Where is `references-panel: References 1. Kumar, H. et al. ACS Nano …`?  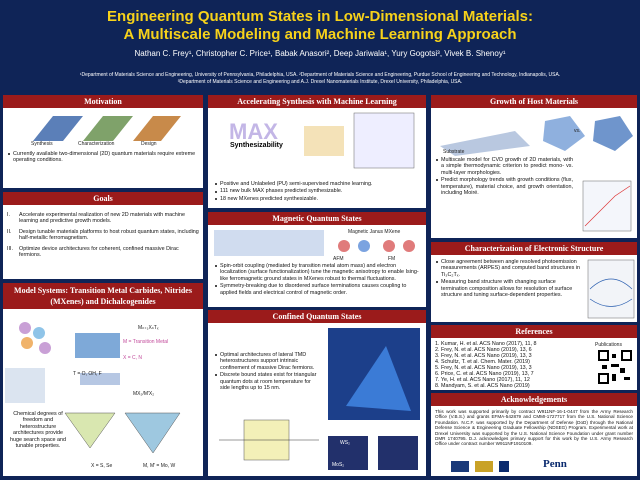
references-panel: References 1. Kumar, H. et al. ACS Nano … is located at coordinates (534, 357).